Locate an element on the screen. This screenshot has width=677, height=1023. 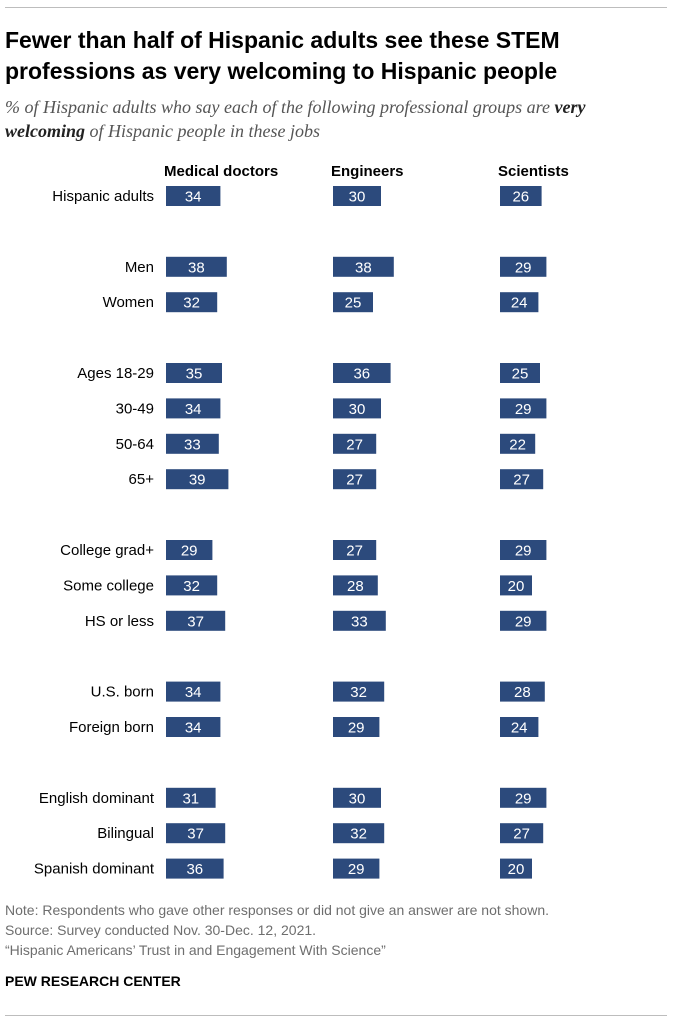
data-label-engineers-women: 25 is located at coordinates (353, 303).